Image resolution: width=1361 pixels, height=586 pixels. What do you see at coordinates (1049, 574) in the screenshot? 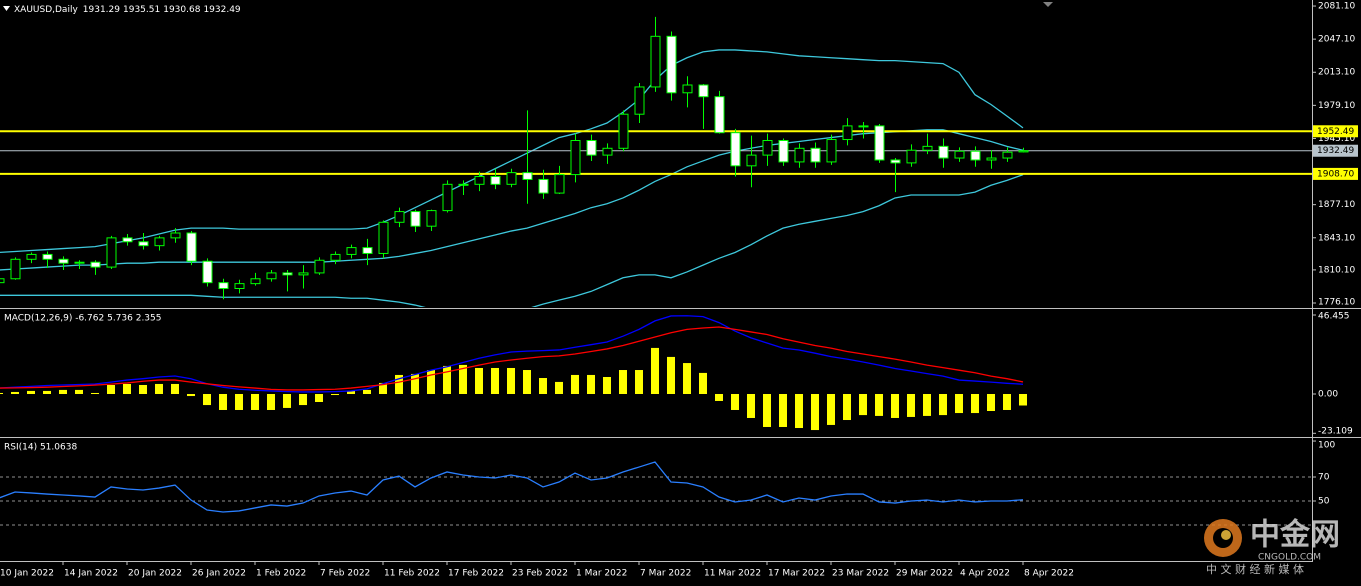
I see `x-tick-label: 8 Apr 2022` at bounding box center [1049, 574].